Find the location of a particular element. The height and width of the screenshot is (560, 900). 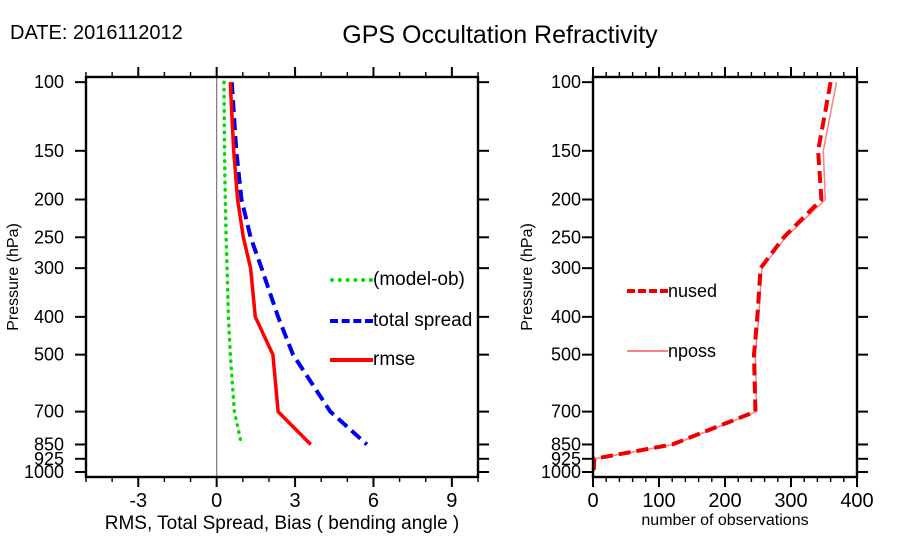

legend-item-model-ob: (model-ob) is located at coordinates (397, 279).